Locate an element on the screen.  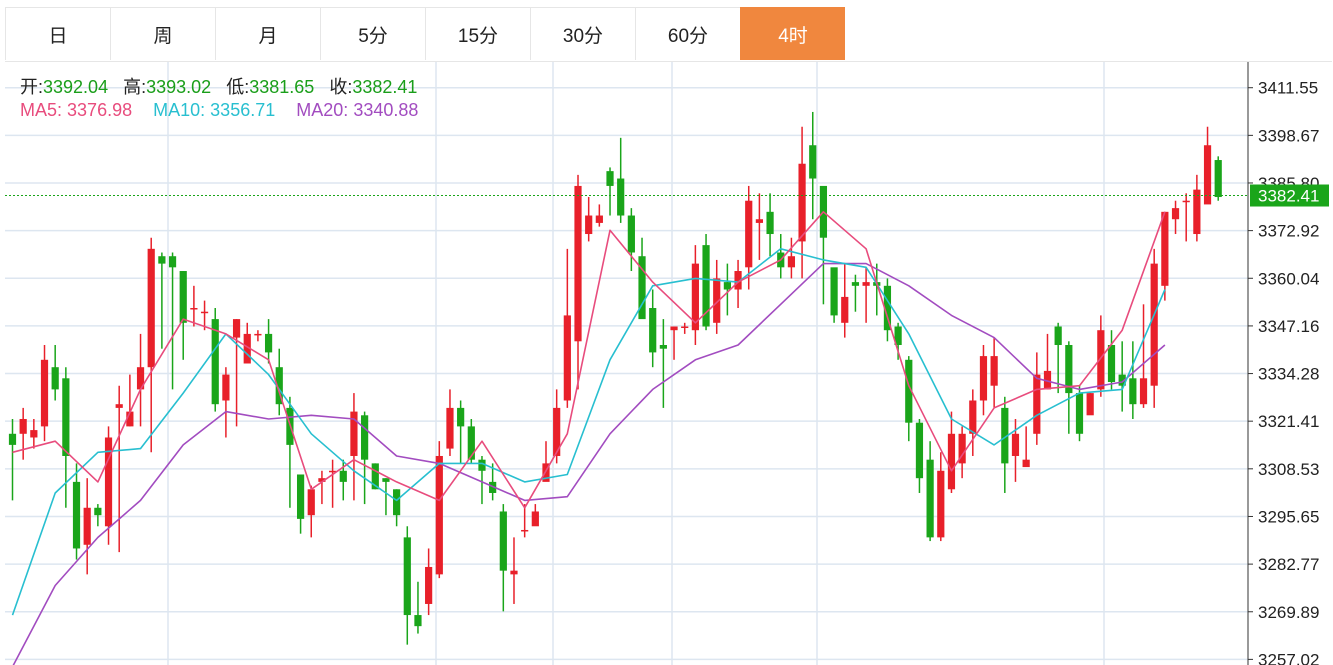
ohlc-info: 开:3392.04 高:3393.02 低:3381.65 收:3382.41 is located at coordinates (223, 86).